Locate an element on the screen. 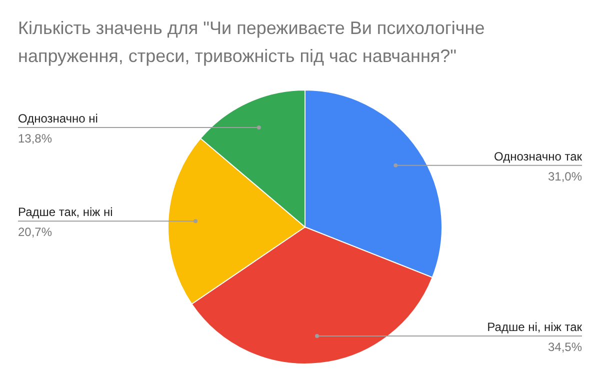  slice-label: Радше так, ніж ні is located at coordinates (65, 212).